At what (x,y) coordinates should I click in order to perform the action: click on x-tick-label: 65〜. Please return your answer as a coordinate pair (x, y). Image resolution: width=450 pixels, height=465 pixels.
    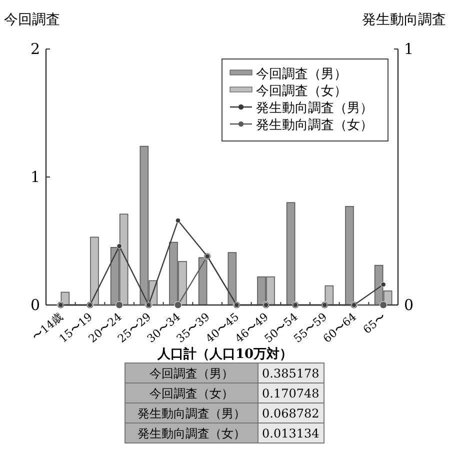
    Looking at the image, I should click on (374, 323).